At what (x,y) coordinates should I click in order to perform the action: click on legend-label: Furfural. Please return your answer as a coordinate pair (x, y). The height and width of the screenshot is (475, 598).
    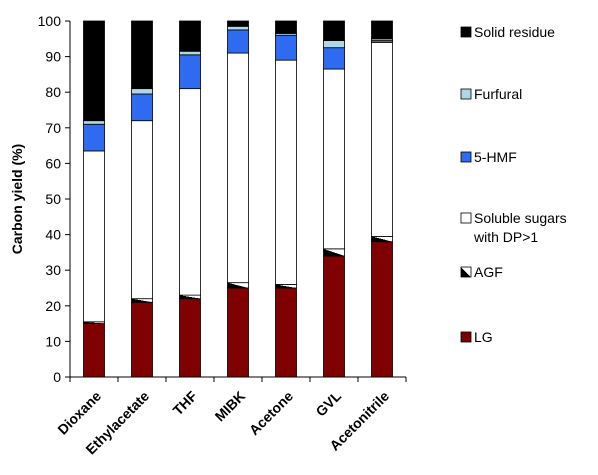
    Looking at the image, I should click on (498, 94).